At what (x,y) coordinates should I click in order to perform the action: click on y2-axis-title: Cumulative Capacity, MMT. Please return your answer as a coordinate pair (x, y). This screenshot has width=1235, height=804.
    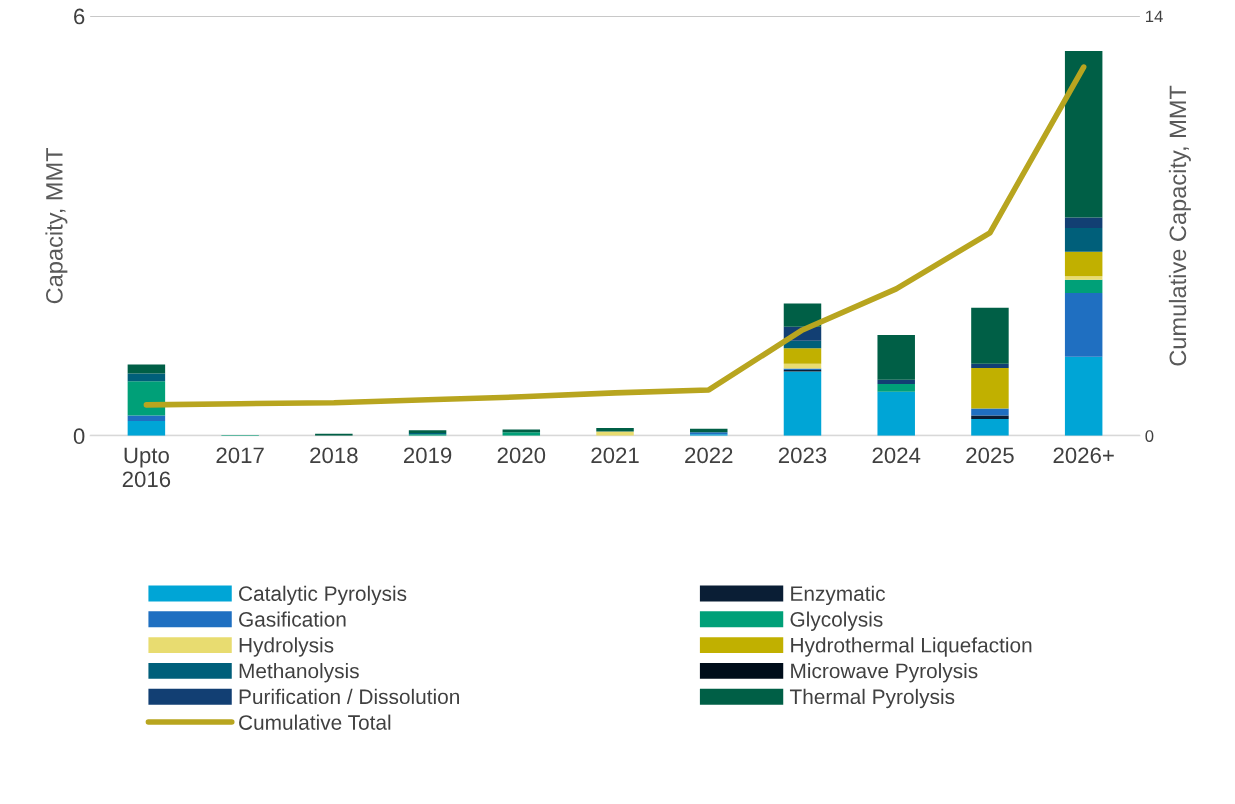
    Looking at the image, I should click on (1179, 225).